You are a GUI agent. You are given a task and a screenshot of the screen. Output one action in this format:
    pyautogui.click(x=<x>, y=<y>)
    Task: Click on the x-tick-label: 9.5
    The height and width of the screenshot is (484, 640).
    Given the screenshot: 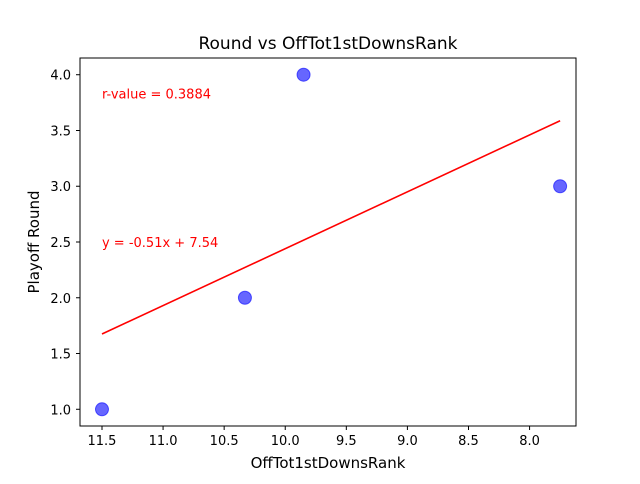 What is the action you would take?
    pyautogui.click(x=346, y=441)
    